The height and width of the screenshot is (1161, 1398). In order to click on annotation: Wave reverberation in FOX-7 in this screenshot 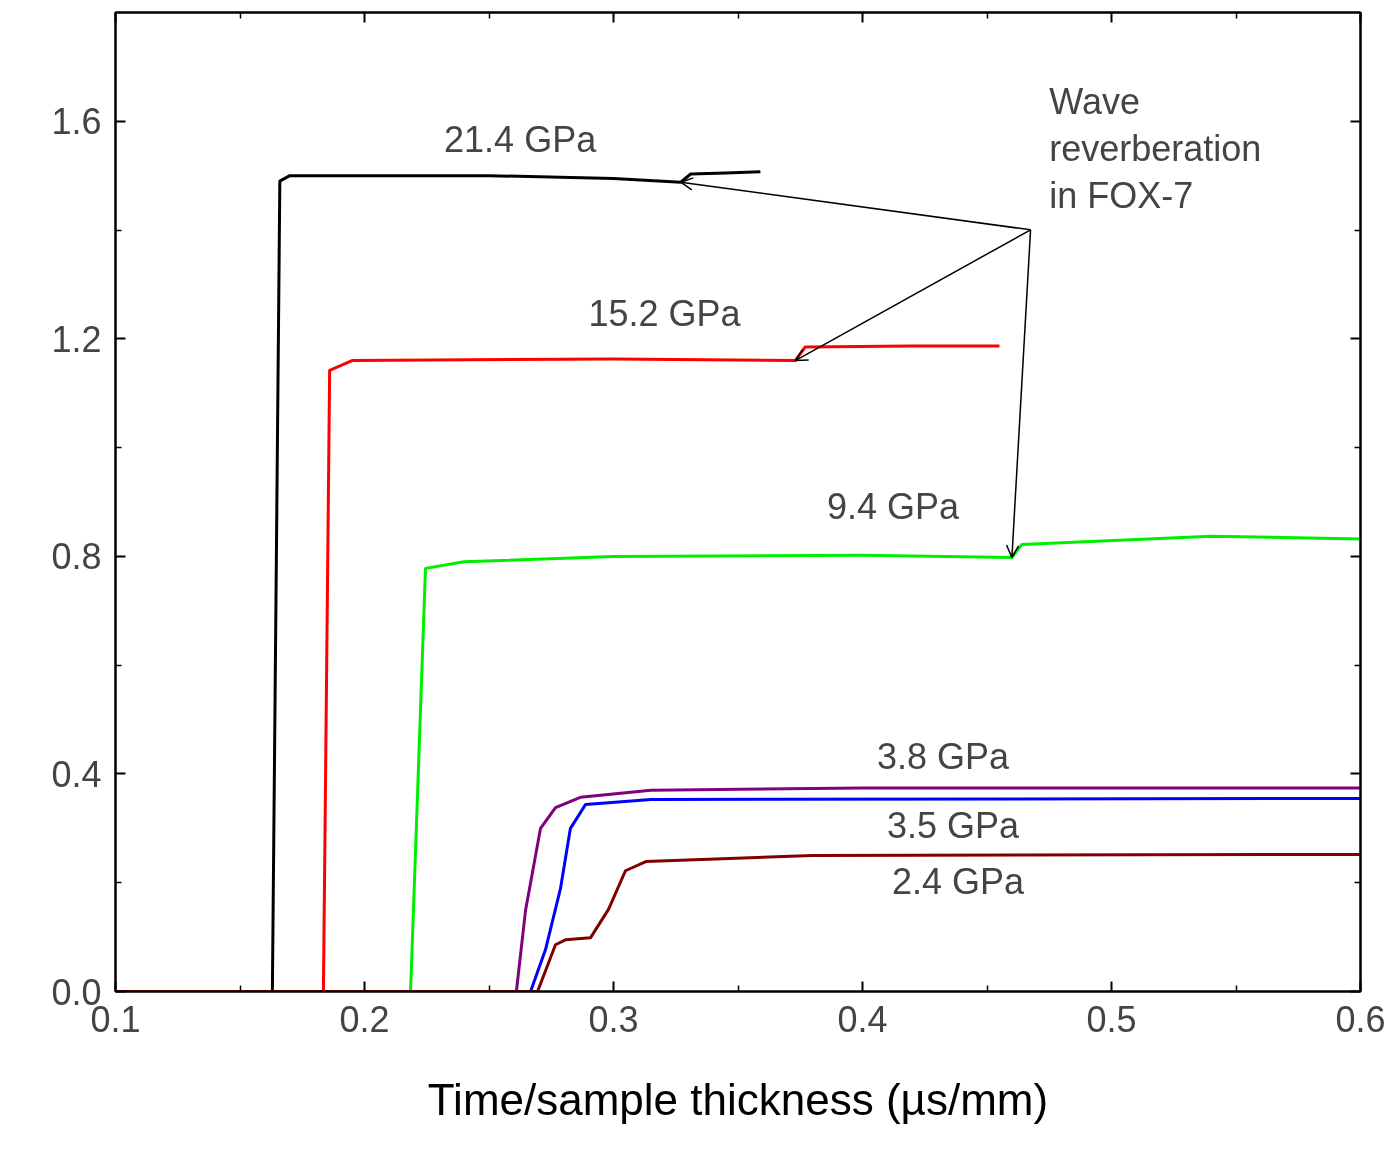, I will do `click(1155, 149)`.